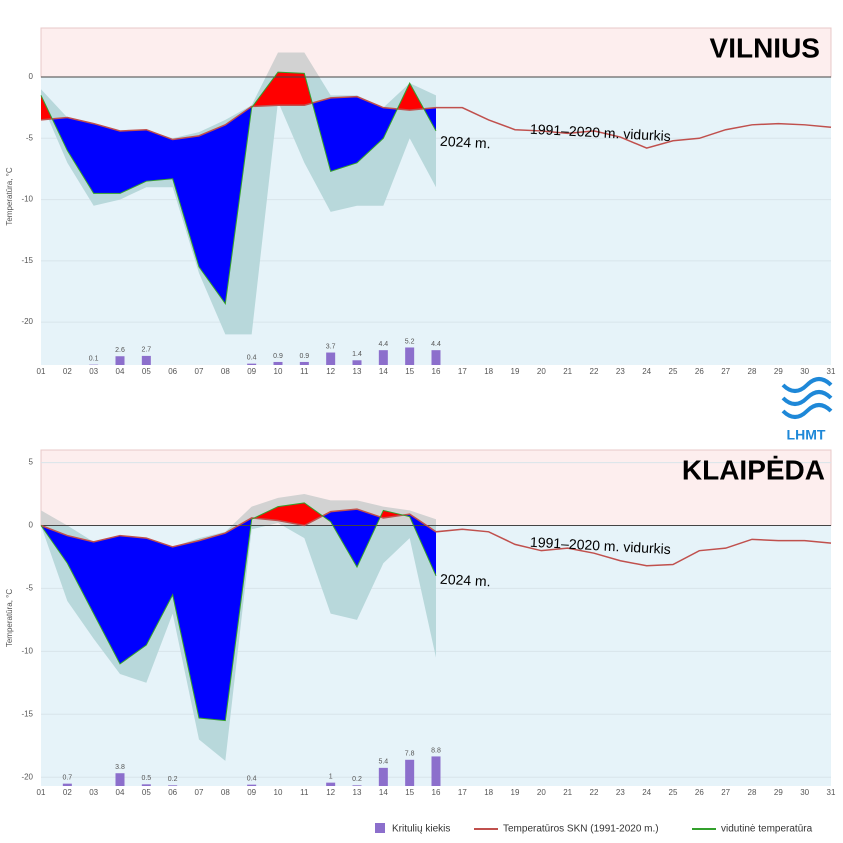 This screenshot has height=843, width=843. What do you see at coordinates (357, 354) in the screenshot?
I see `bar-label: 1.4` at bounding box center [357, 354].